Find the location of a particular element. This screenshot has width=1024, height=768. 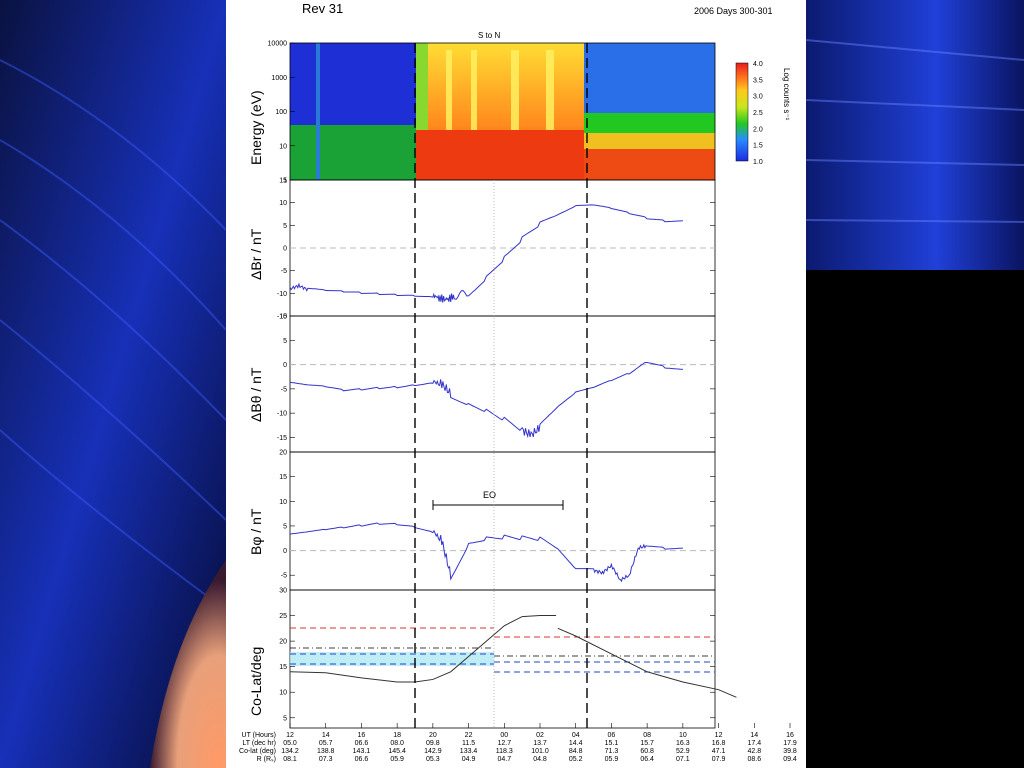

ring-streaks-right is located at coordinates (914, 131).